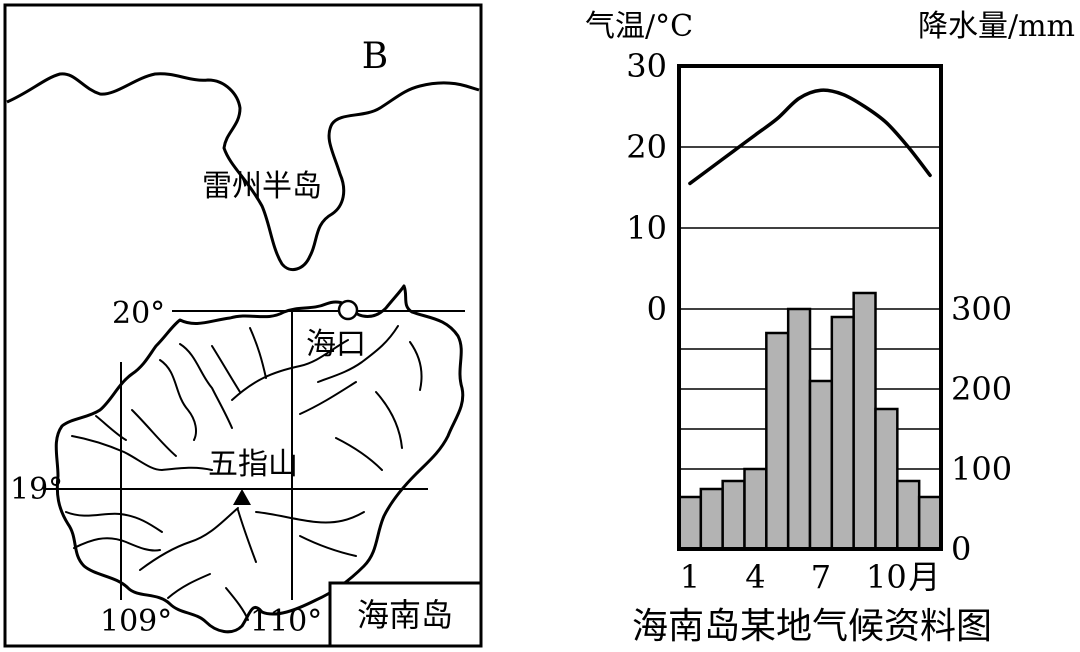  I want to click on precip-tick-label: 0, so click(961, 549).